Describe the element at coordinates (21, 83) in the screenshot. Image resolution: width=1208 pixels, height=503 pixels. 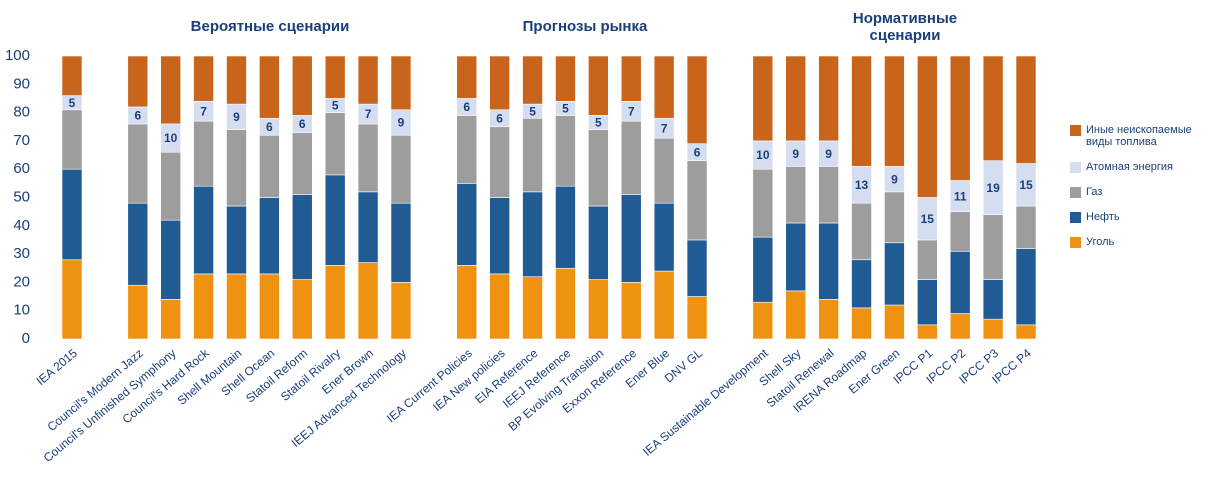
I see `y-tick-label: 90` at that location.